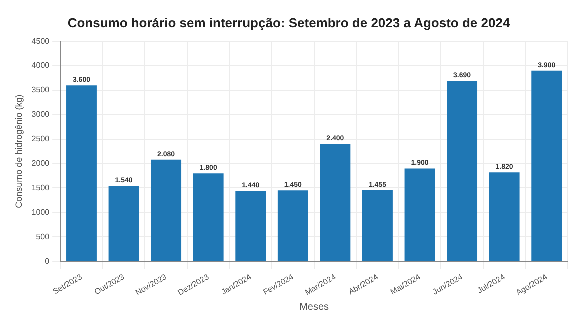 This screenshot has width=588, height=321. What do you see at coordinates (289, 22) in the screenshot?
I see `chart-title: Consumo horário sem interrupção: Setembro de 2023 a Agosto de 2024` at bounding box center [289, 22].